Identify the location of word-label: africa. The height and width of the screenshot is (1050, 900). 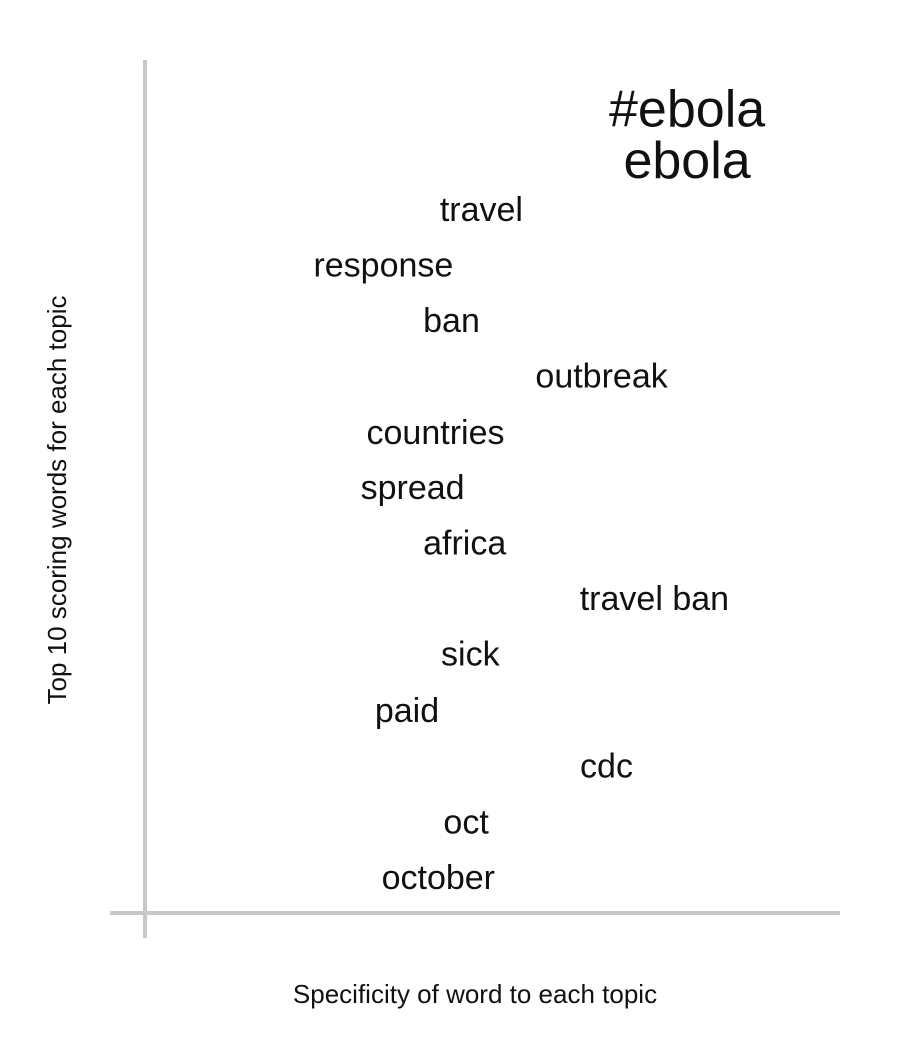
(464, 544).